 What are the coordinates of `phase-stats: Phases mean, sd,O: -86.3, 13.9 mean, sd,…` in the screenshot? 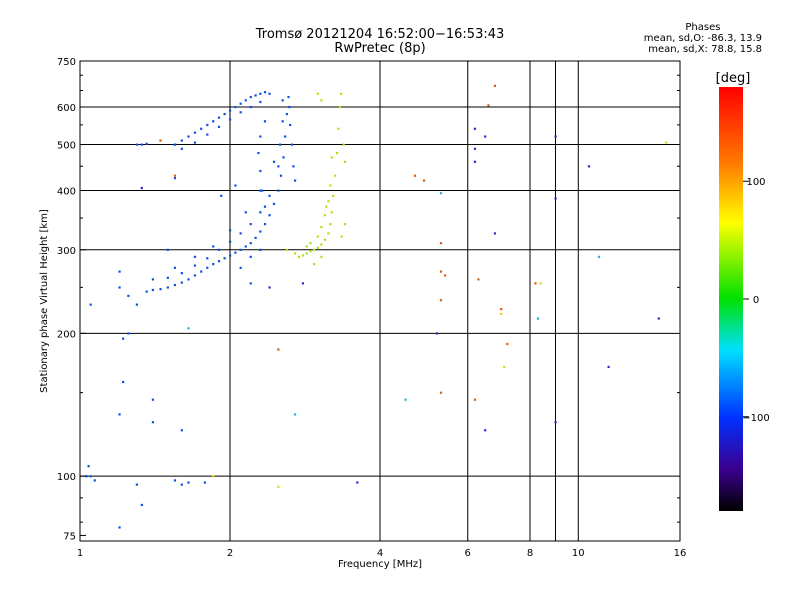 It's located at (703, 38).